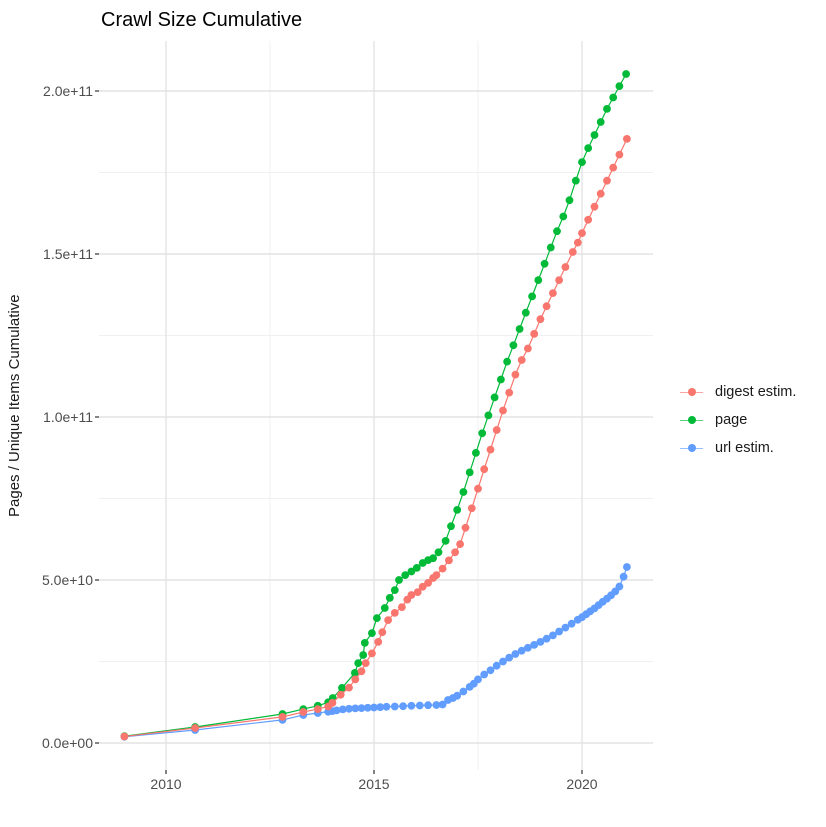 The width and height of the screenshot is (826, 827). I want to click on x-tick-label: 2010, so click(165, 784).